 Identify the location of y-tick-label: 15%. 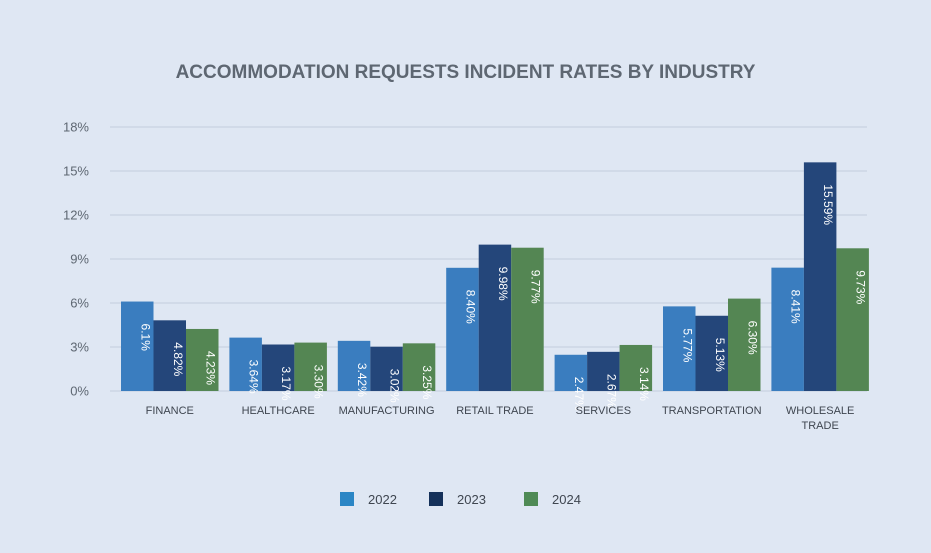
(76, 171).